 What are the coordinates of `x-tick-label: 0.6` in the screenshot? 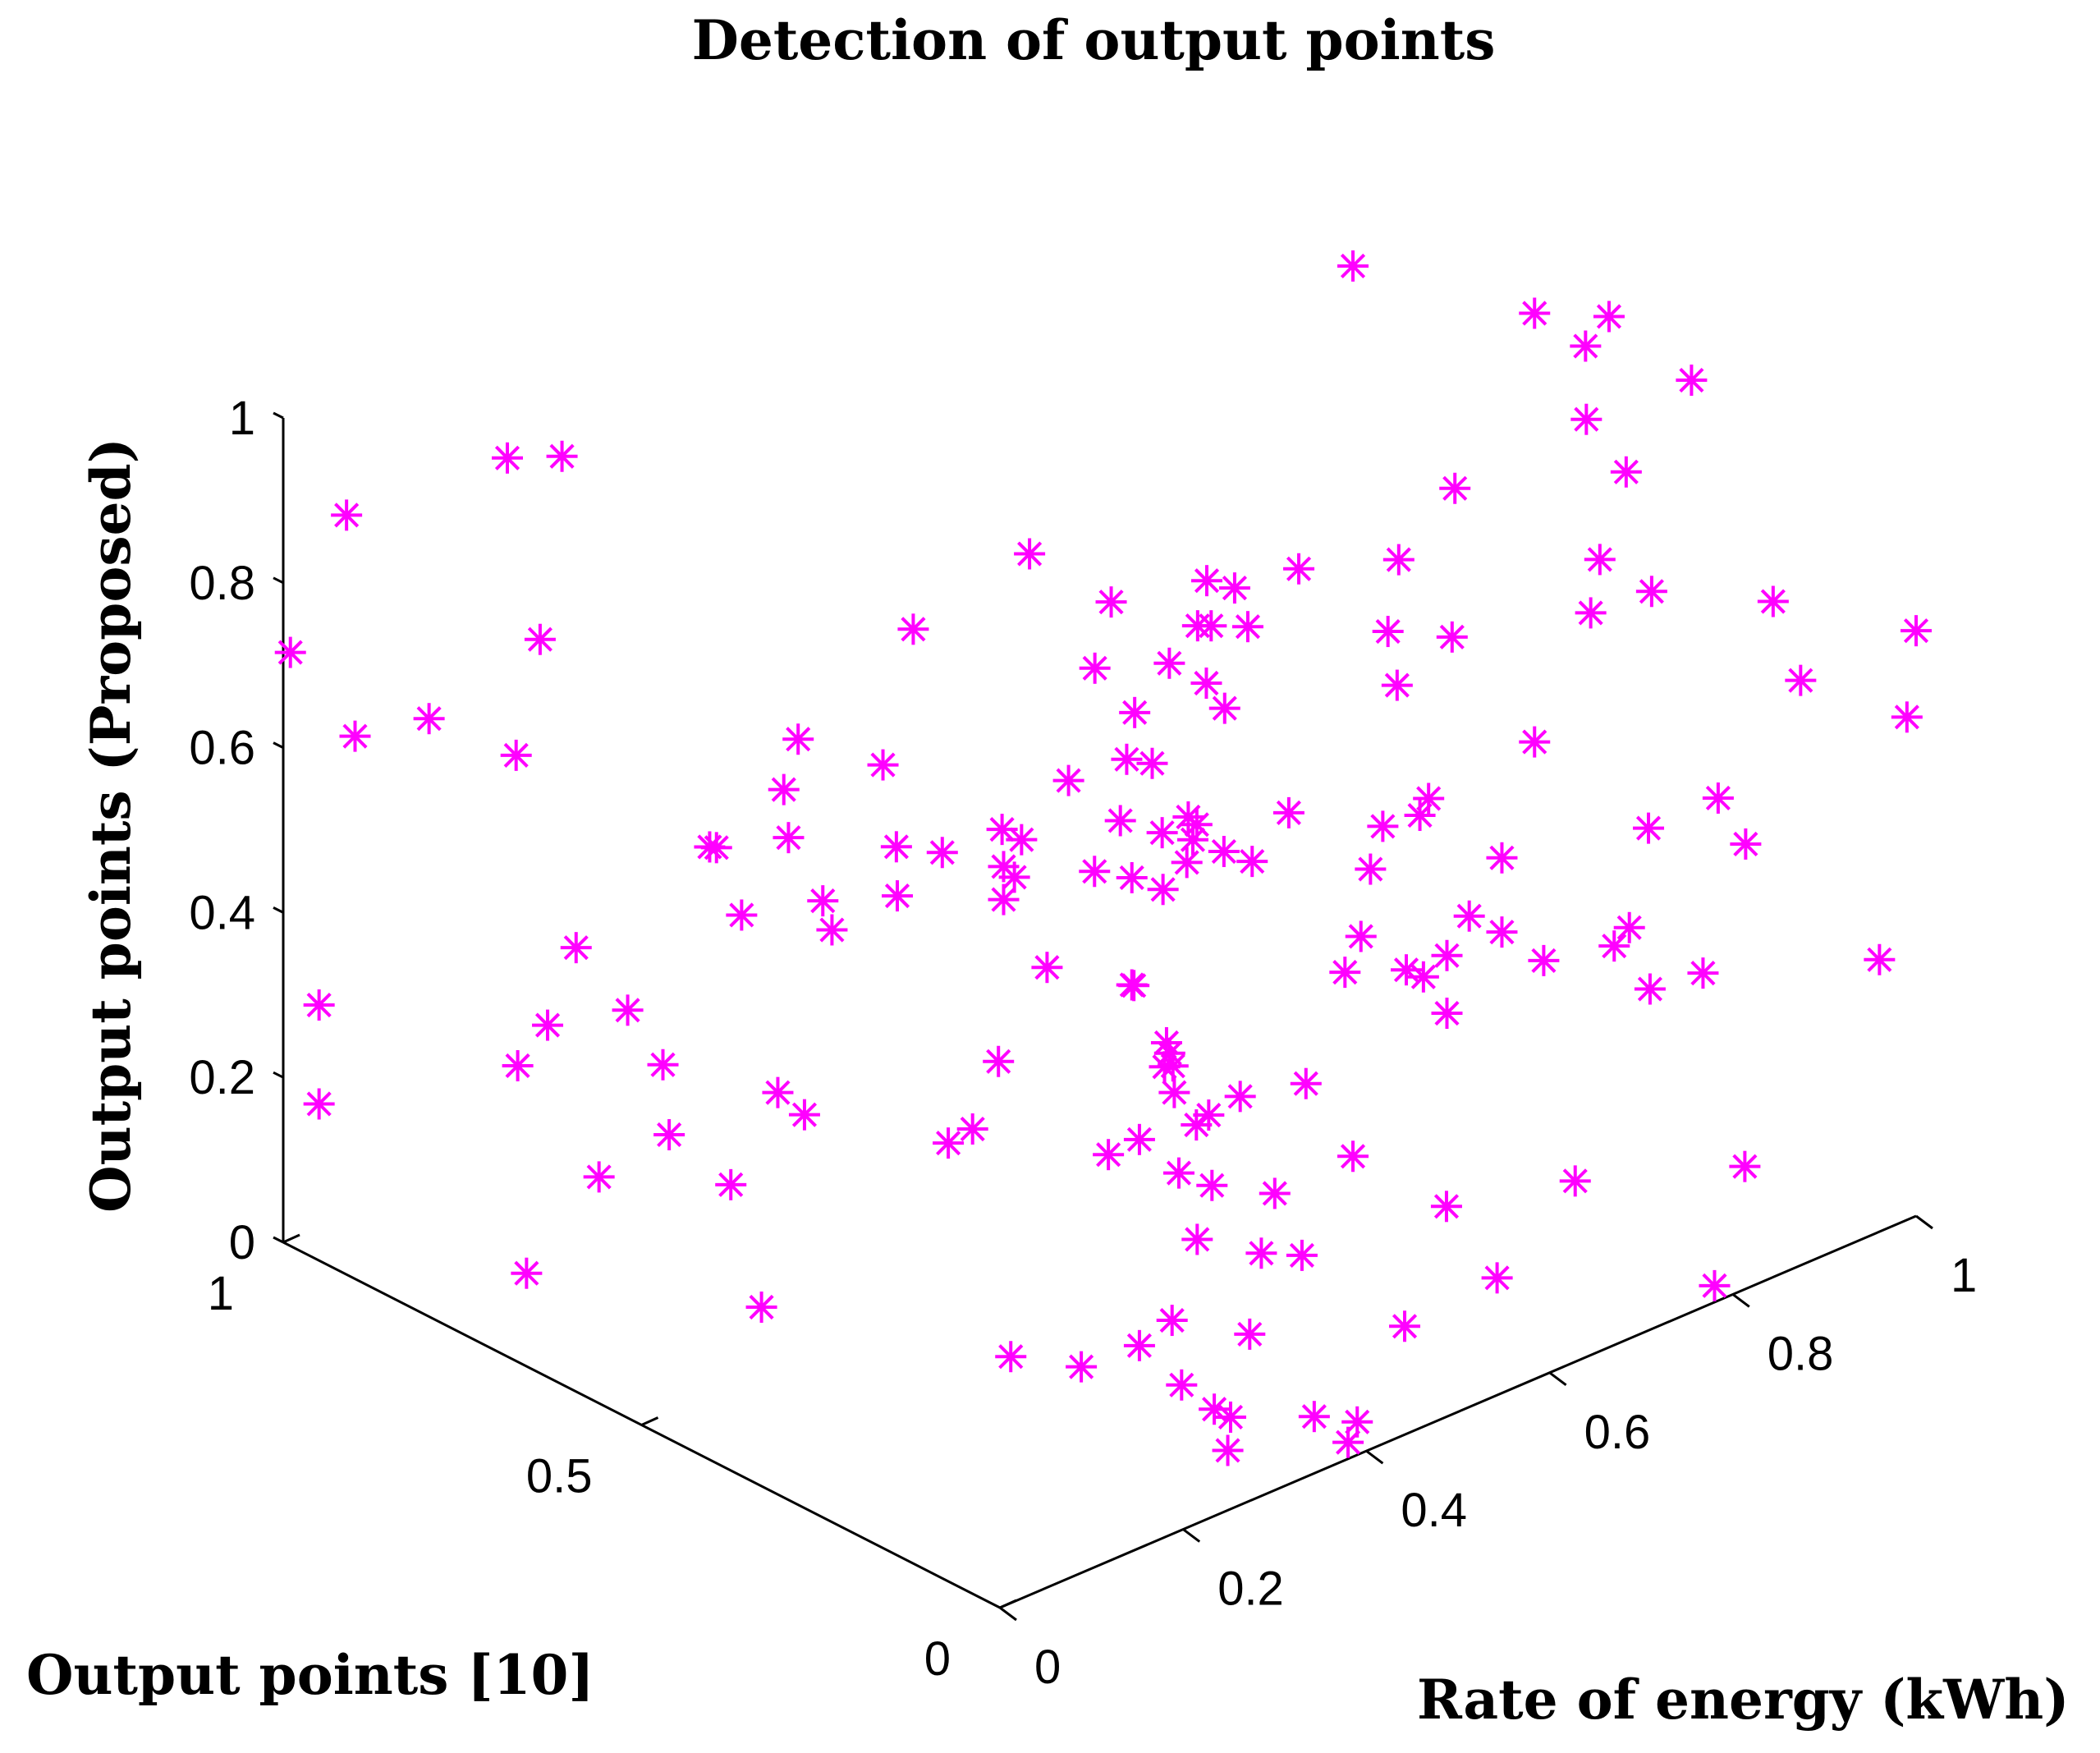 It's located at (1617, 1432).